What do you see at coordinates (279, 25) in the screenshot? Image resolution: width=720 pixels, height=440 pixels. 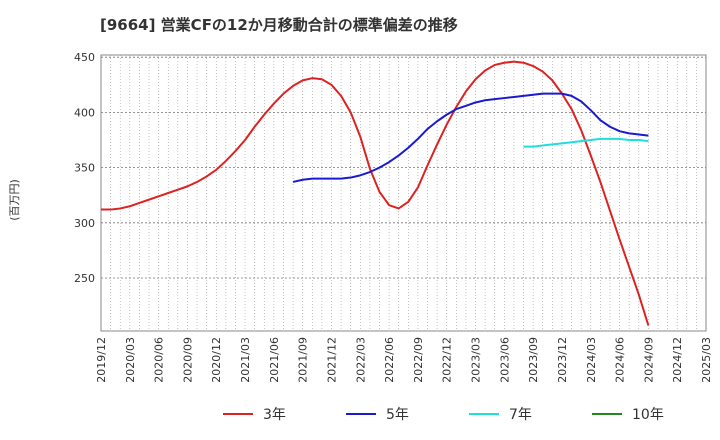 I see `chart-title: [9664] 営業CFの12か月移動合計の標準偏差の推移` at bounding box center [279, 25].